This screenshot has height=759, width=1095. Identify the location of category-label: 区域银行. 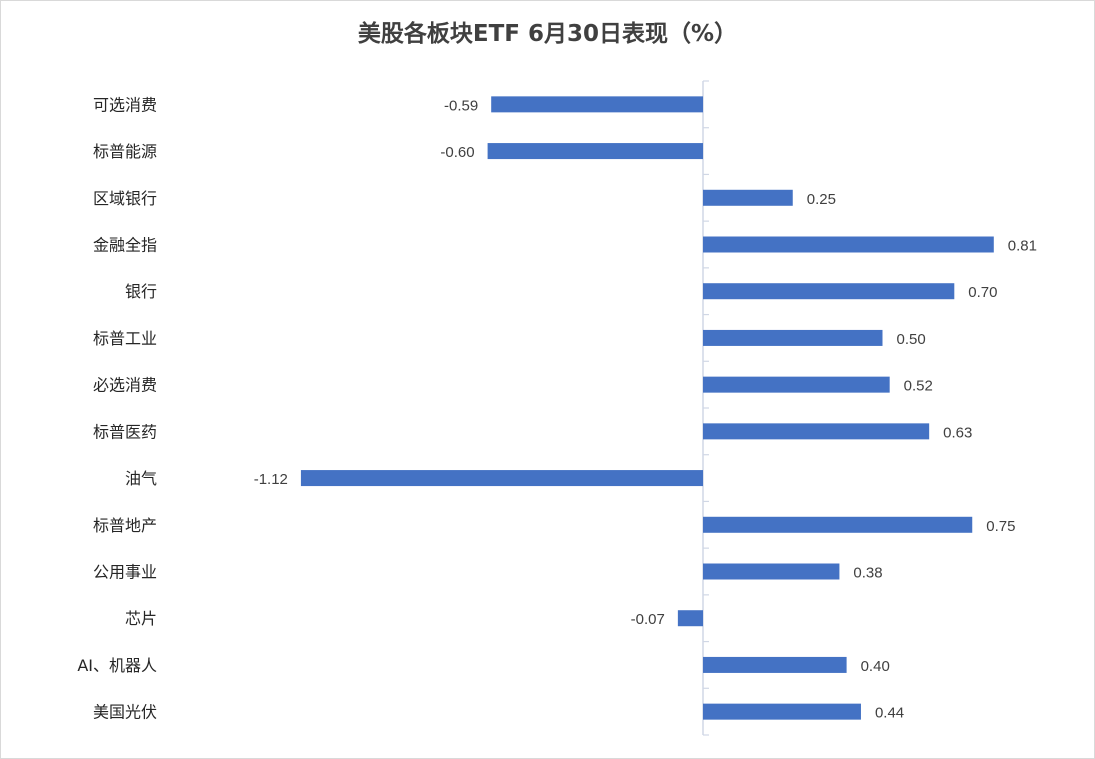
(125, 198).